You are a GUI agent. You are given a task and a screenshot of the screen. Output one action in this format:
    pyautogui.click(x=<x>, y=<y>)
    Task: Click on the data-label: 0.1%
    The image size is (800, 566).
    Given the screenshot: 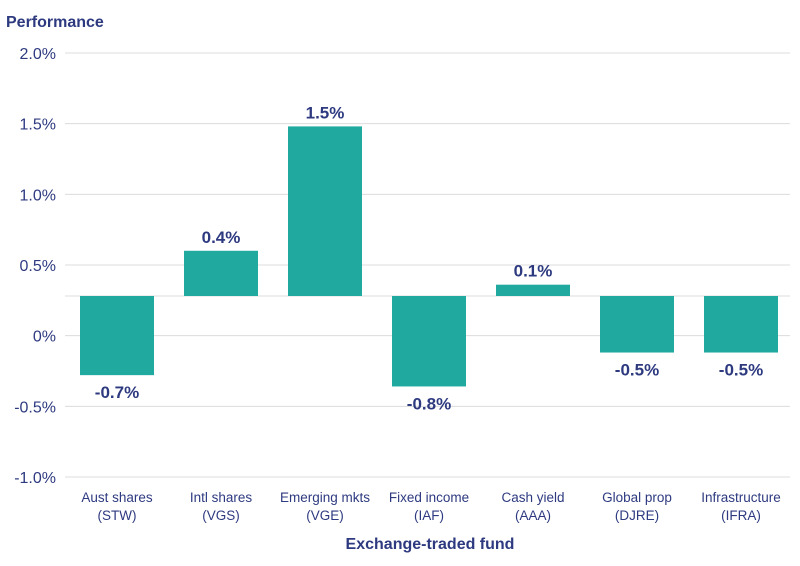 What is the action you would take?
    pyautogui.click(x=533, y=271)
    